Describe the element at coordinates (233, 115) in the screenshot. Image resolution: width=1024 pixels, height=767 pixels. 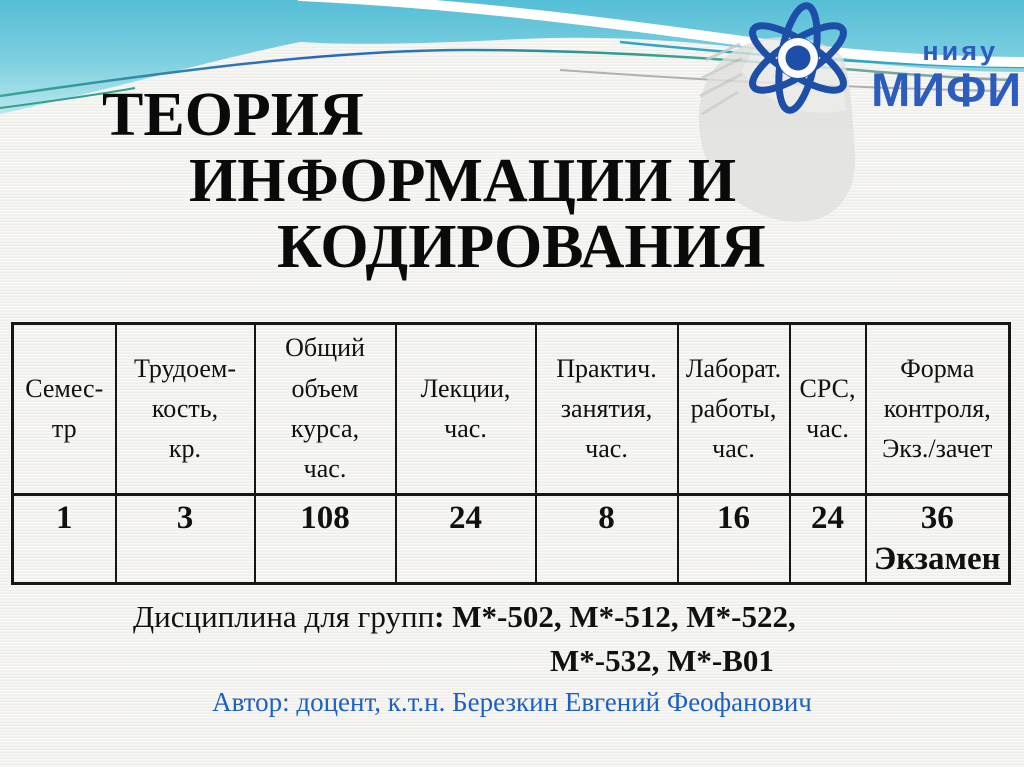
I see `page-title-line-1: ТЕОРИЯ` at that location.